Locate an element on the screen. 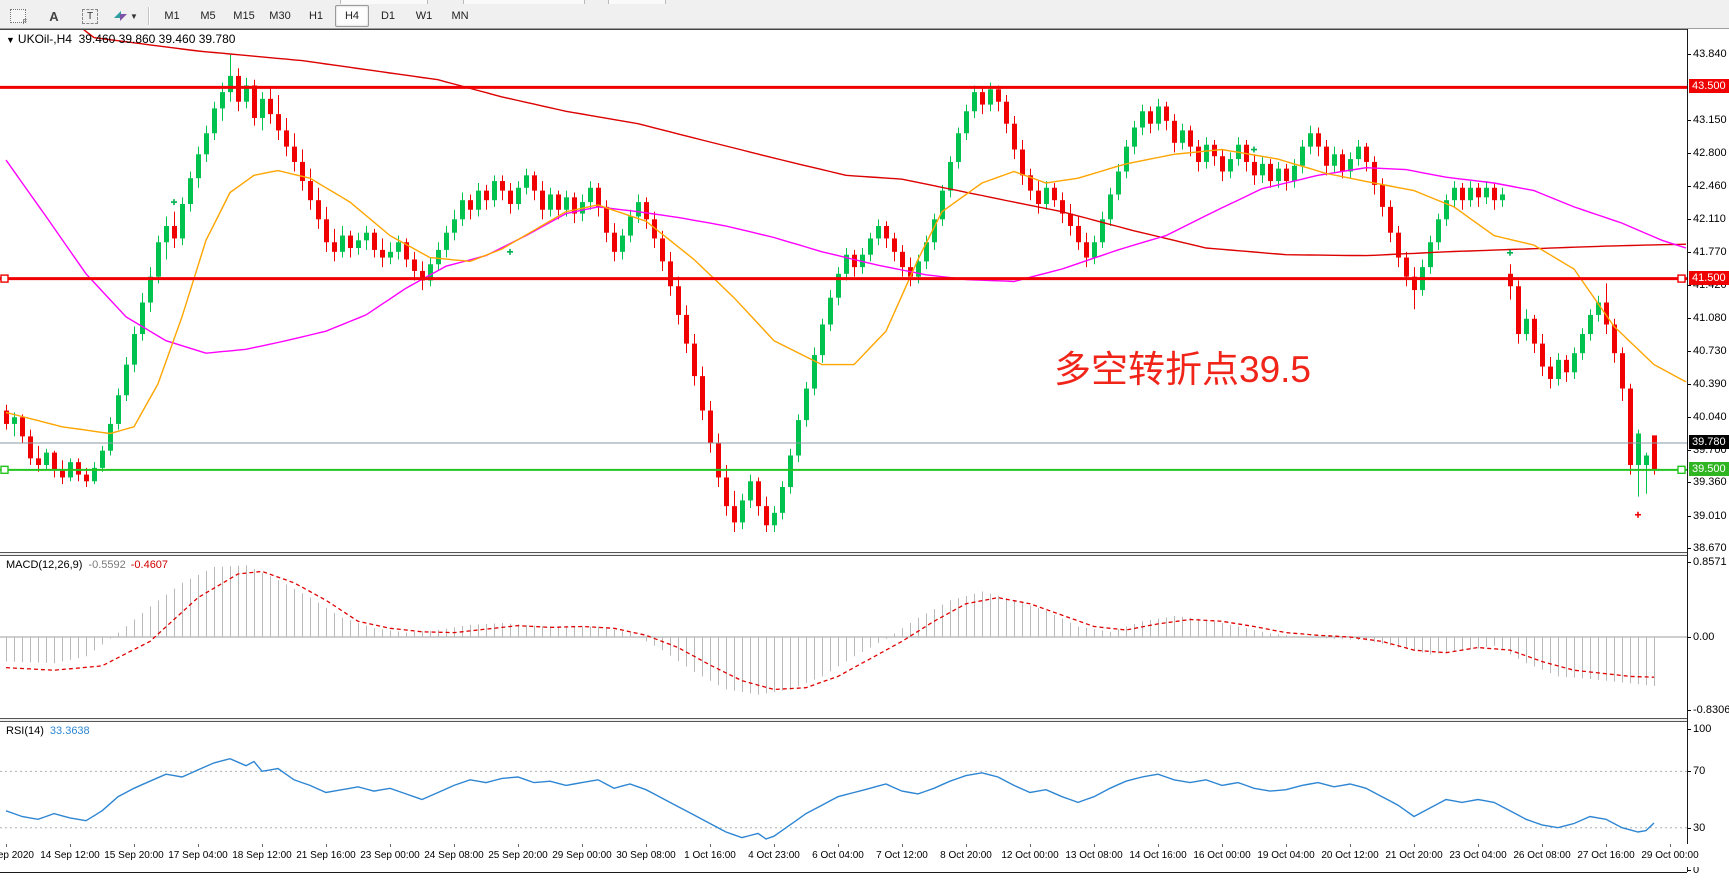  timeframe-button-m1: M1 is located at coordinates (172, 16).